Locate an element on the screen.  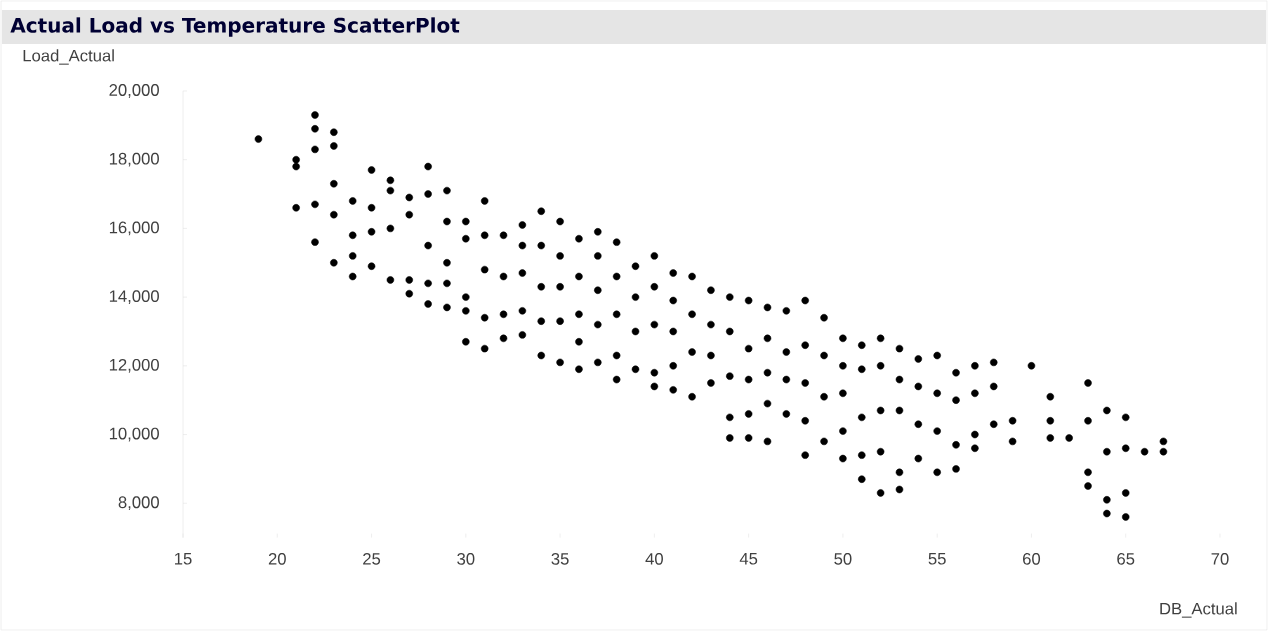
y-tick-label: 18,000 is located at coordinates (134, 159).